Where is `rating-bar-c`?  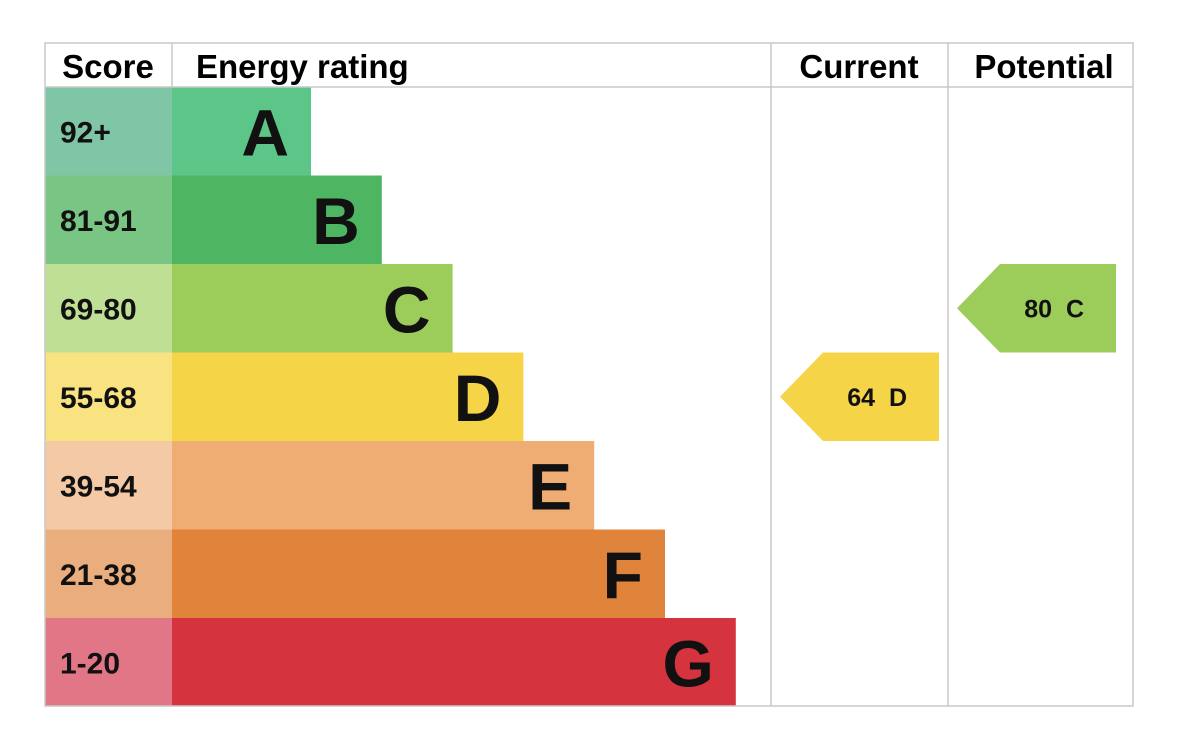
rating-bar-c is located at coordinates (312, 308).